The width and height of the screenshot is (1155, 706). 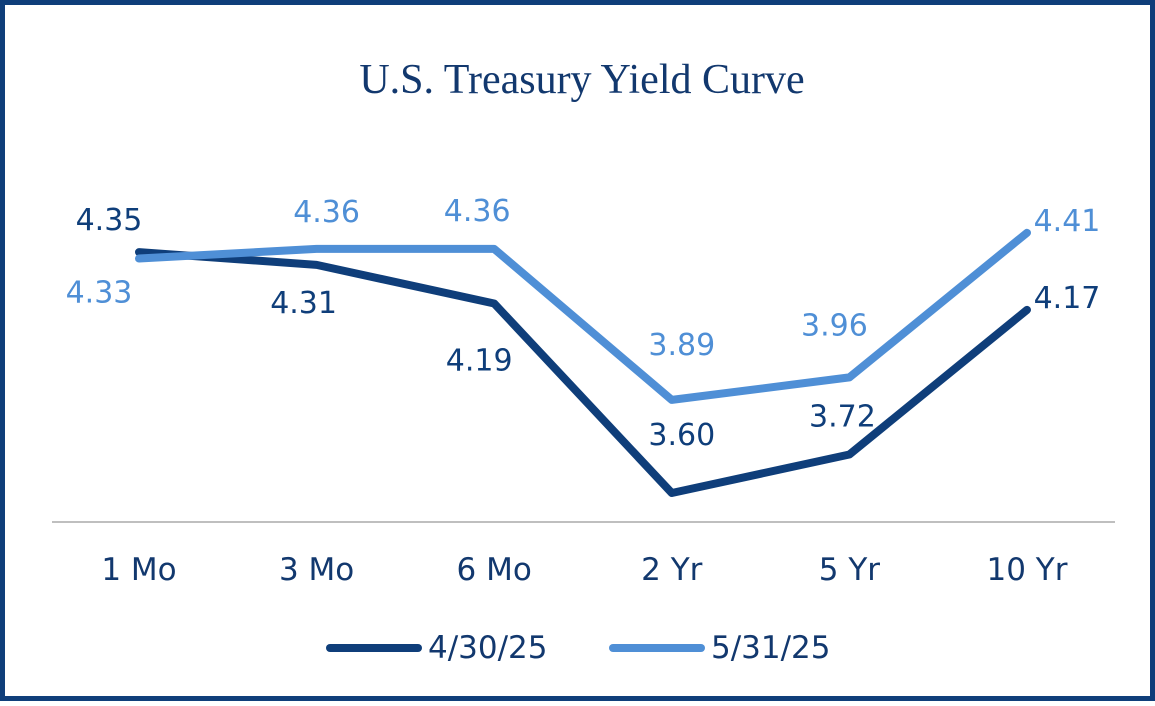 I want to click on data-label: 4.31, so click(x=303, y=303).